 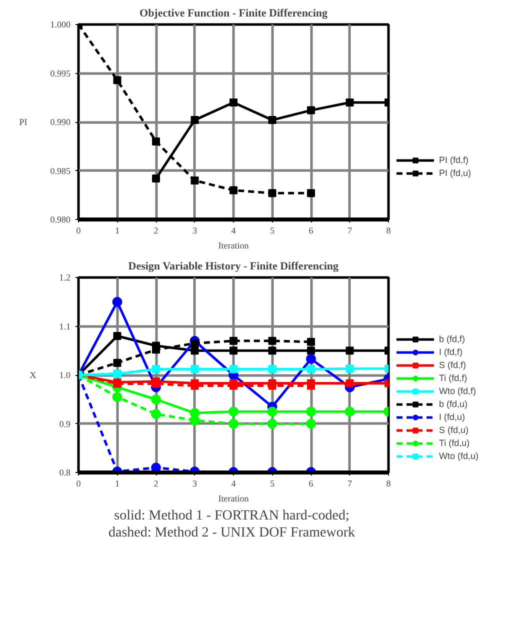 I want to click on y-axis-title: X, so click(x=33, y=375).